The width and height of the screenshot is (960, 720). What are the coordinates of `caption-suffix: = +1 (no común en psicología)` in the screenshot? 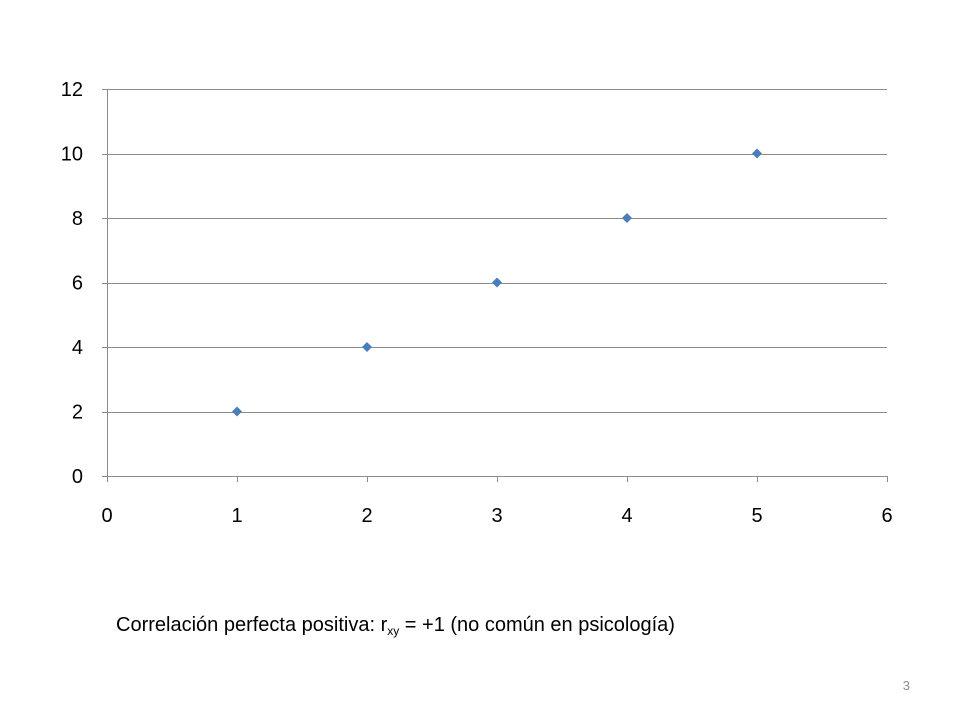 It's located at (537, 625).